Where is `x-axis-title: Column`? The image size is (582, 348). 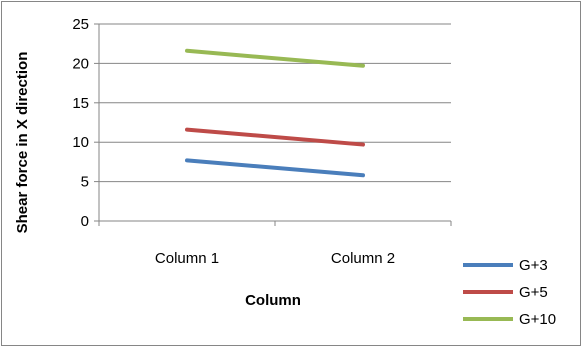 x-axis-title: Column is located at coordinates (273, 300).